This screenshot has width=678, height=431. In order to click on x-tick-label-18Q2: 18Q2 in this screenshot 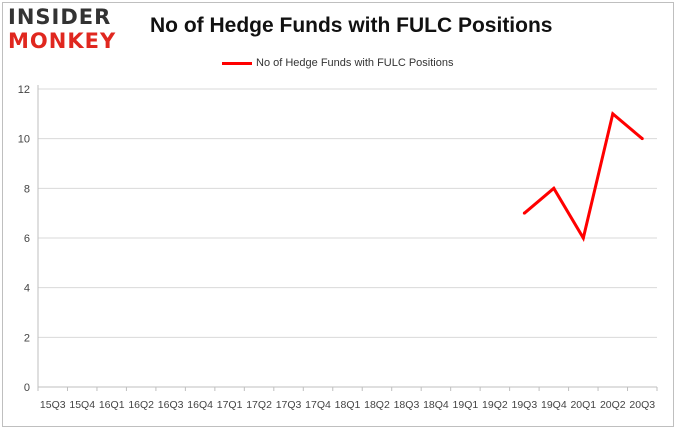, I will do `click(377, 405)`.